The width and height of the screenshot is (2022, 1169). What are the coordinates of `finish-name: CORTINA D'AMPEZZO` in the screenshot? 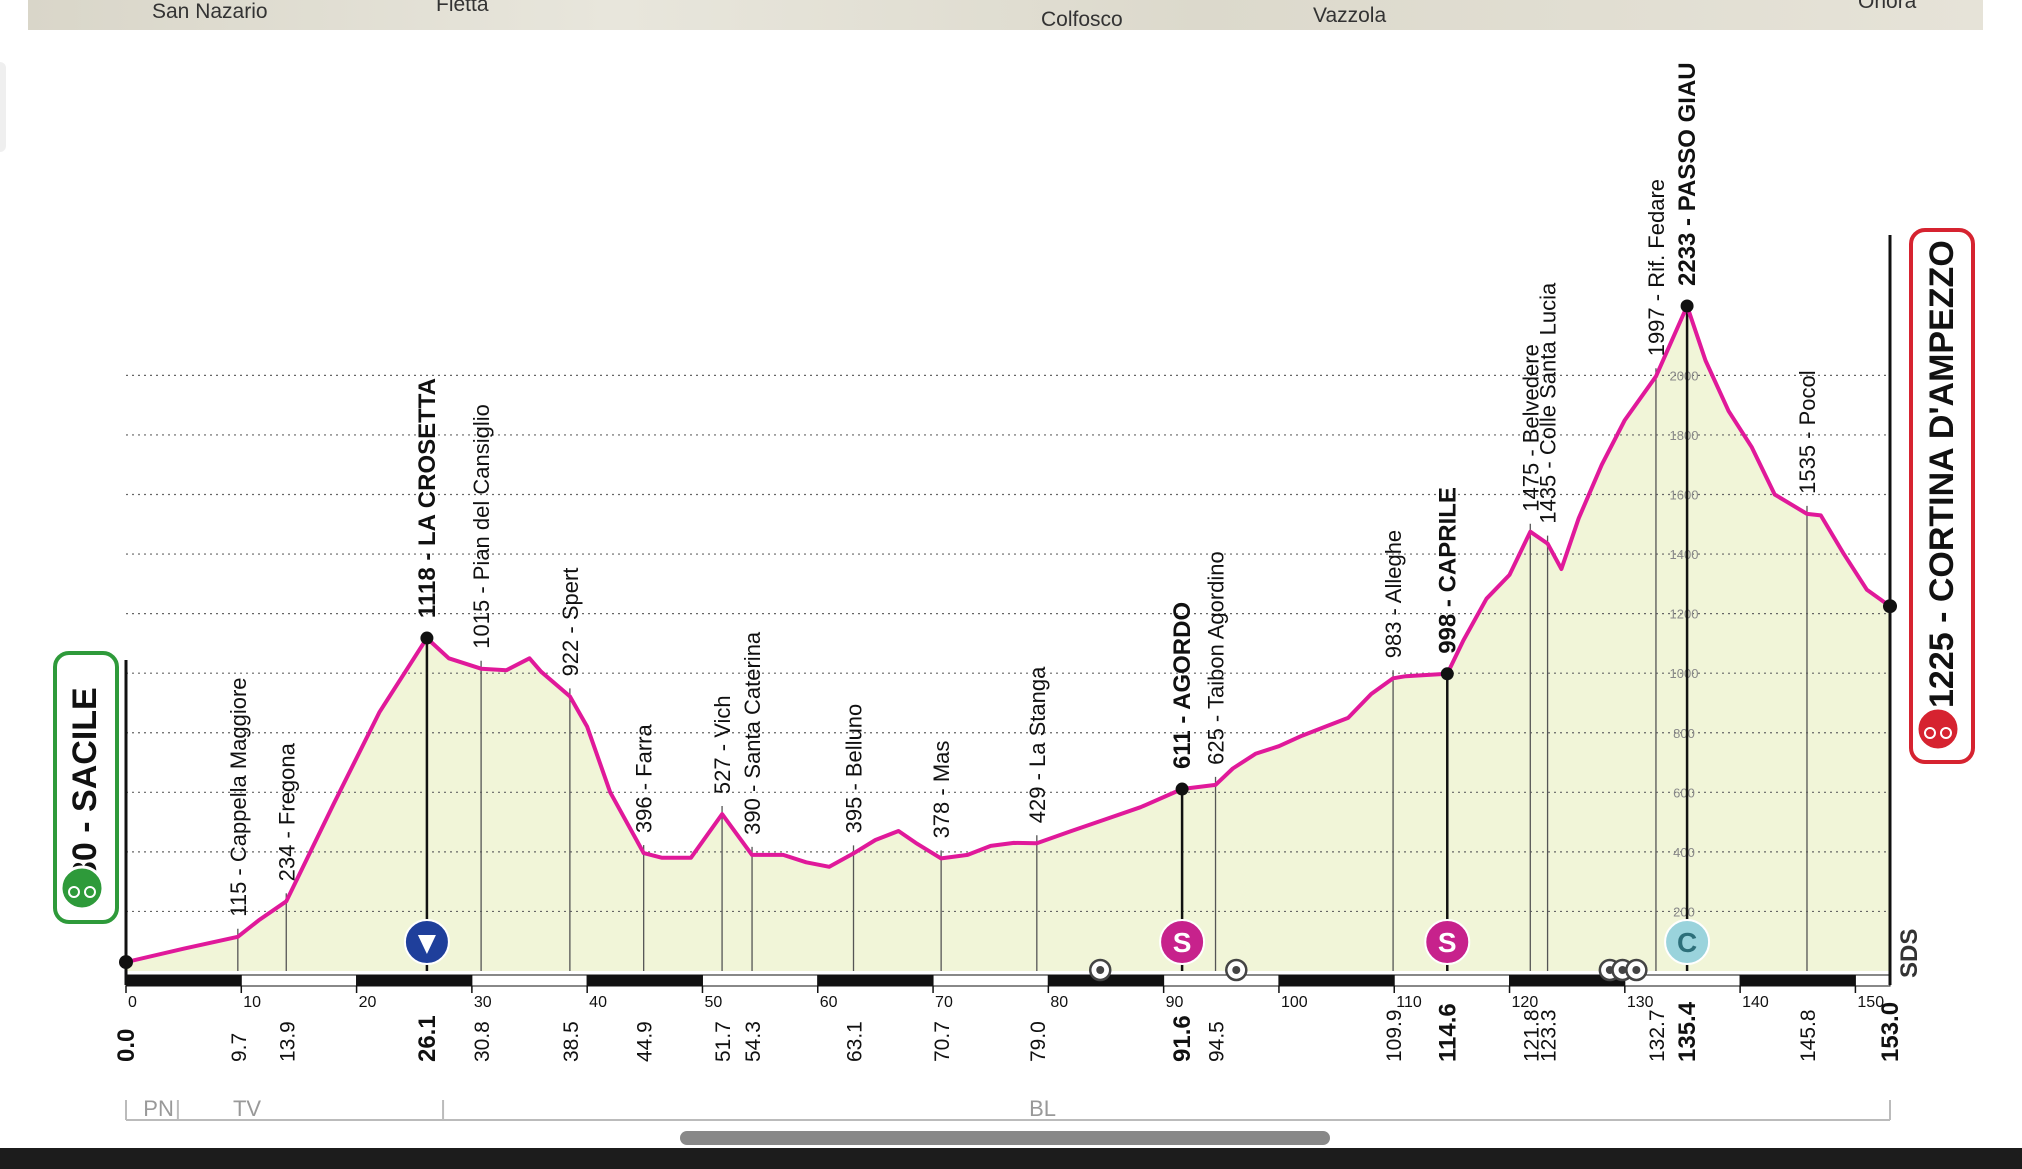 It's located at (1942, 421).